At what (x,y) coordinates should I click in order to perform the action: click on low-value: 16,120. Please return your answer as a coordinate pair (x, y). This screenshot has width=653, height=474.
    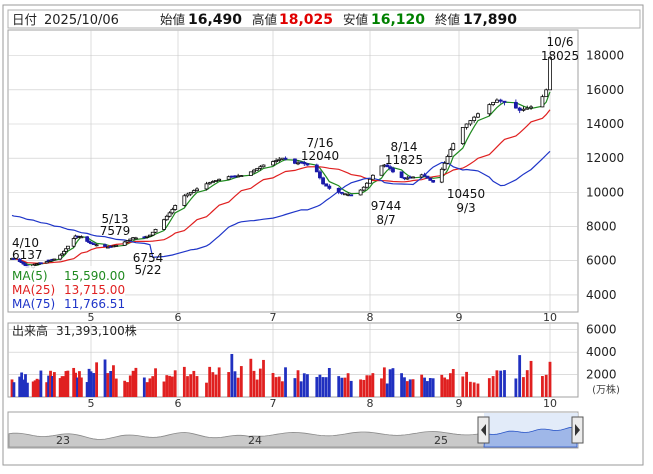
    Looking at the image, I should click on (398, 20).